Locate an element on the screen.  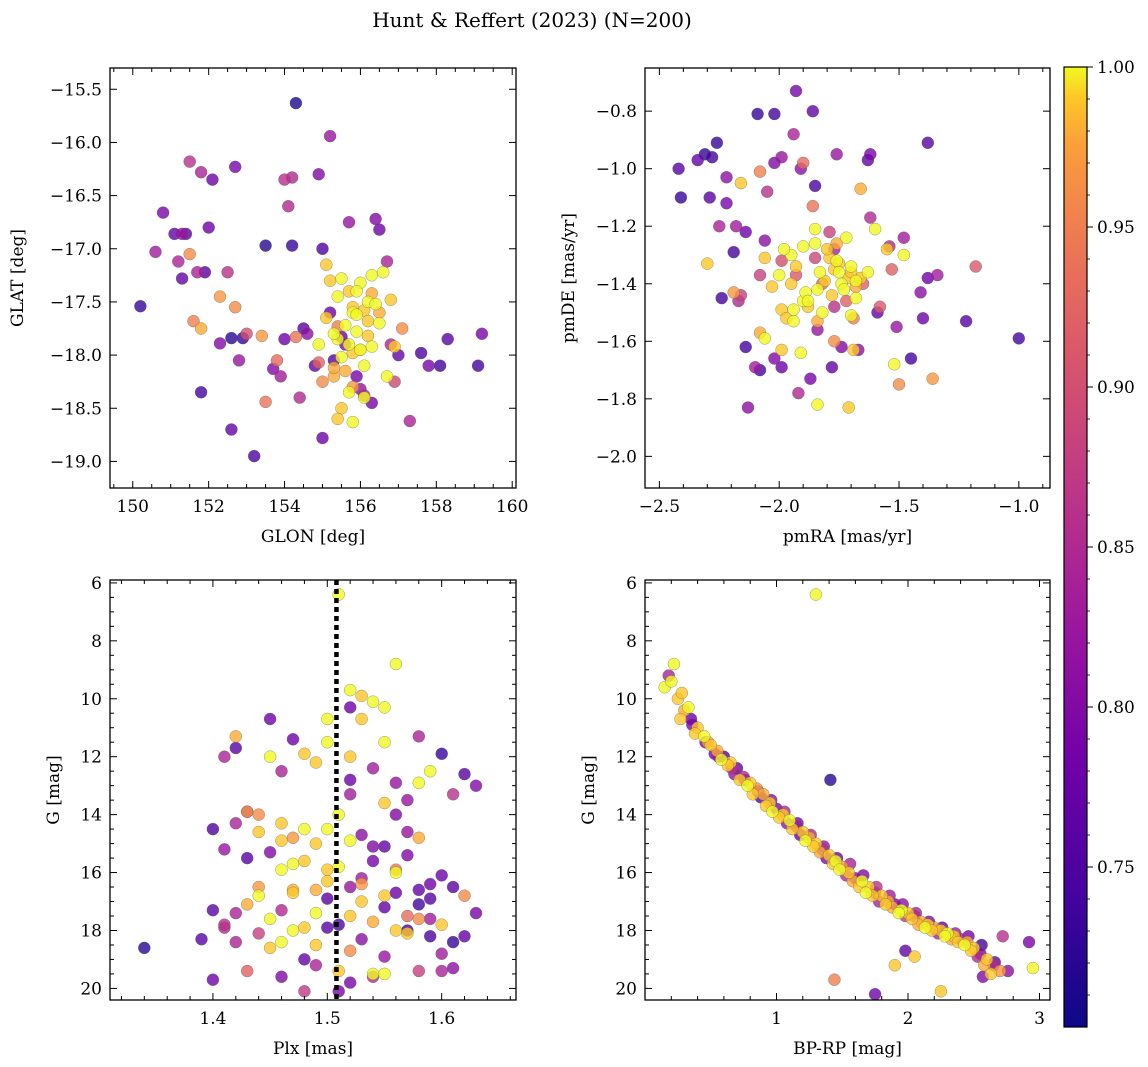
x-tick-label: 154 is located at coordinates (284, 507).